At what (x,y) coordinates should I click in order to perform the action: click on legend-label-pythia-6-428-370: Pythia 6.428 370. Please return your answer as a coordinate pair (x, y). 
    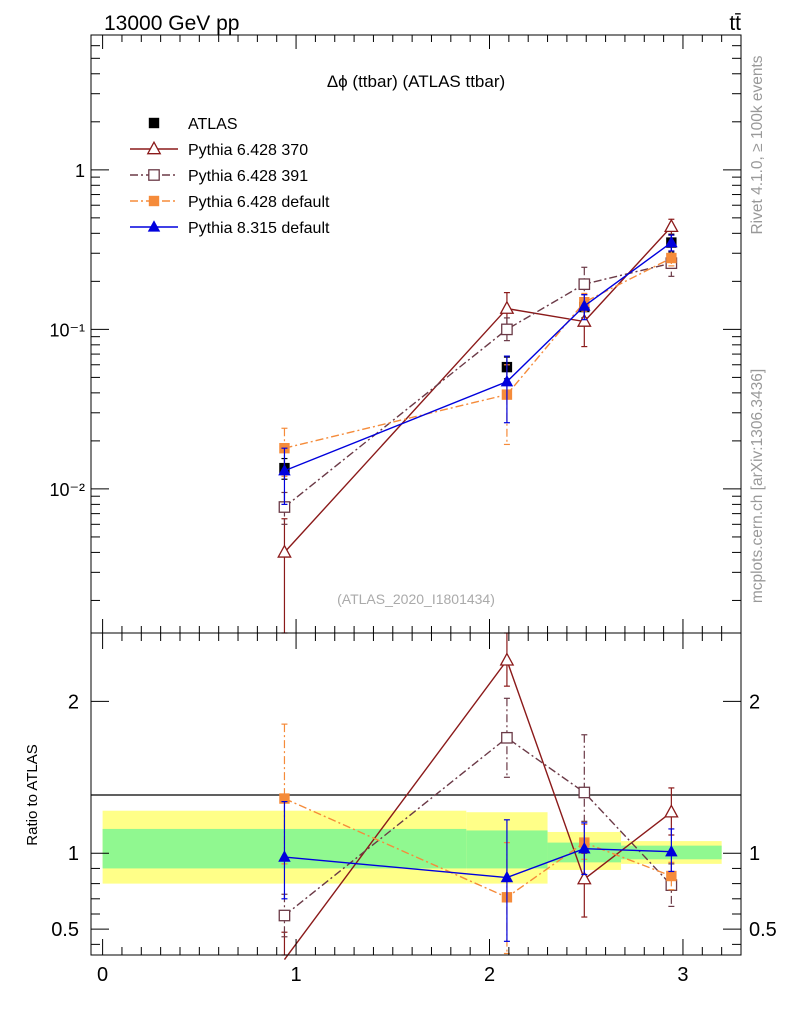
    Looking at the image, I should click on (248, 150).